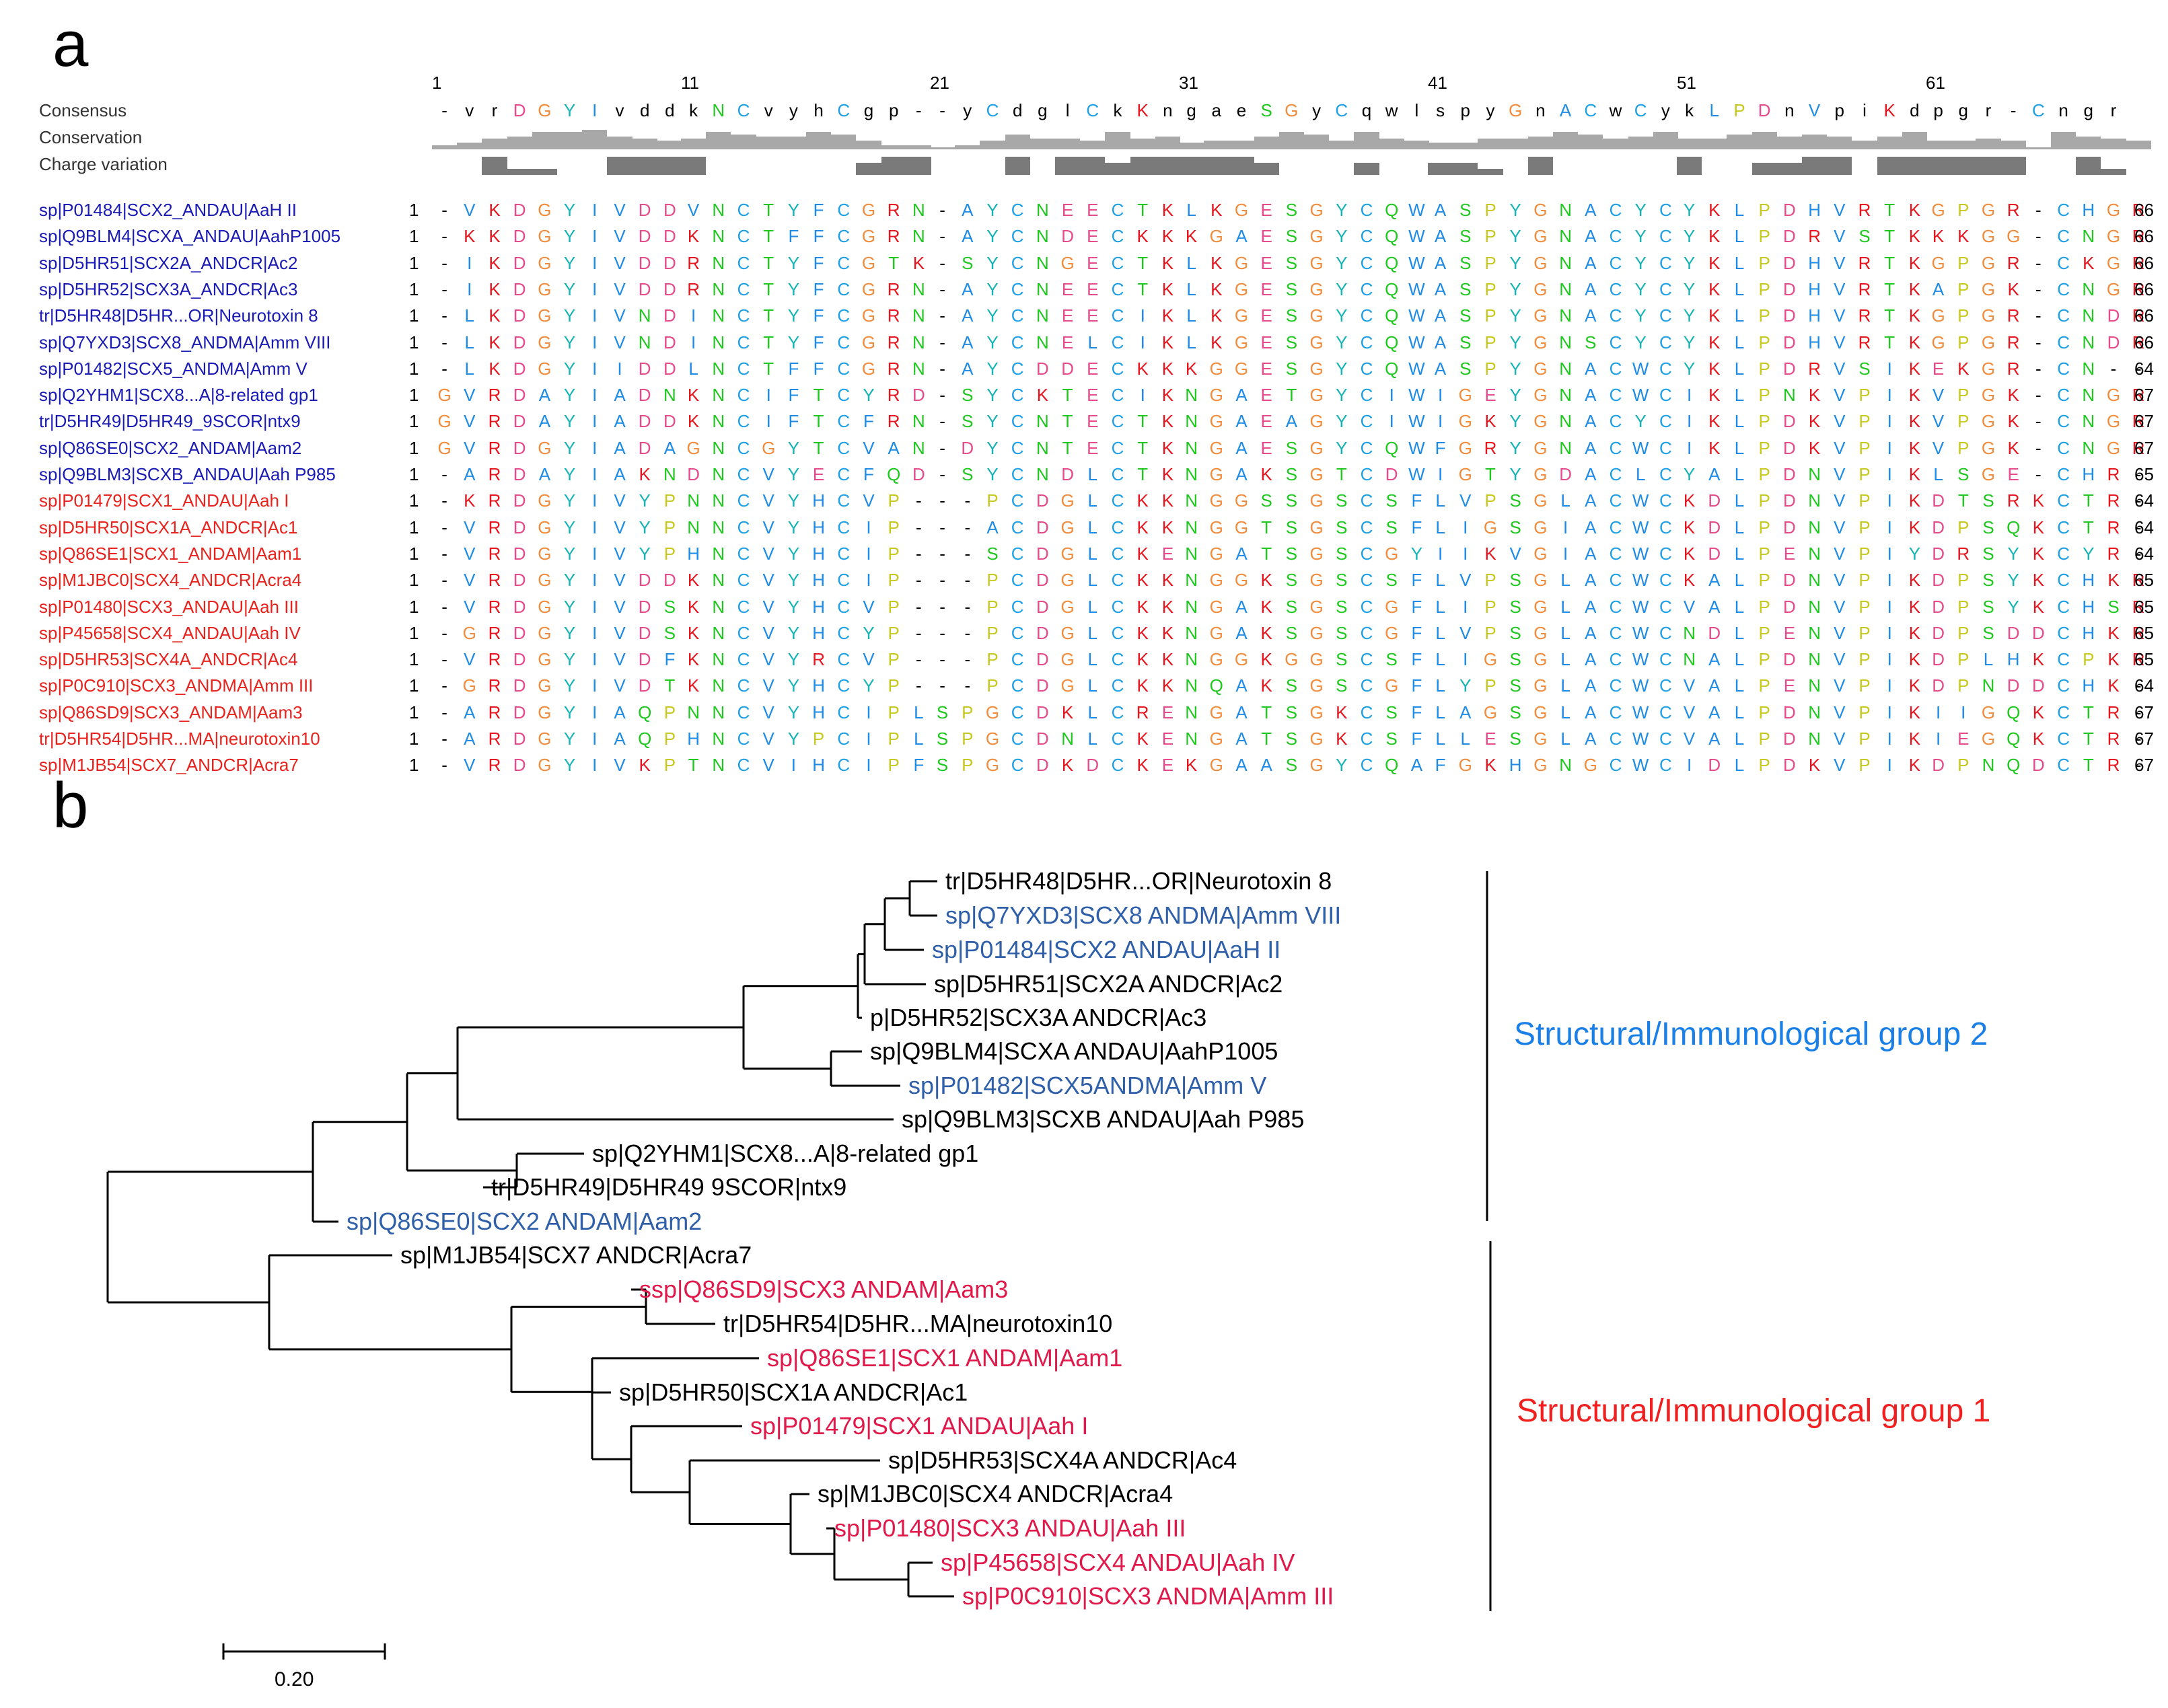  I want to click on tree-leaf-label: sp|M1JBC0|SCX4 ANDCR|Acra4, so click(995, 1494).